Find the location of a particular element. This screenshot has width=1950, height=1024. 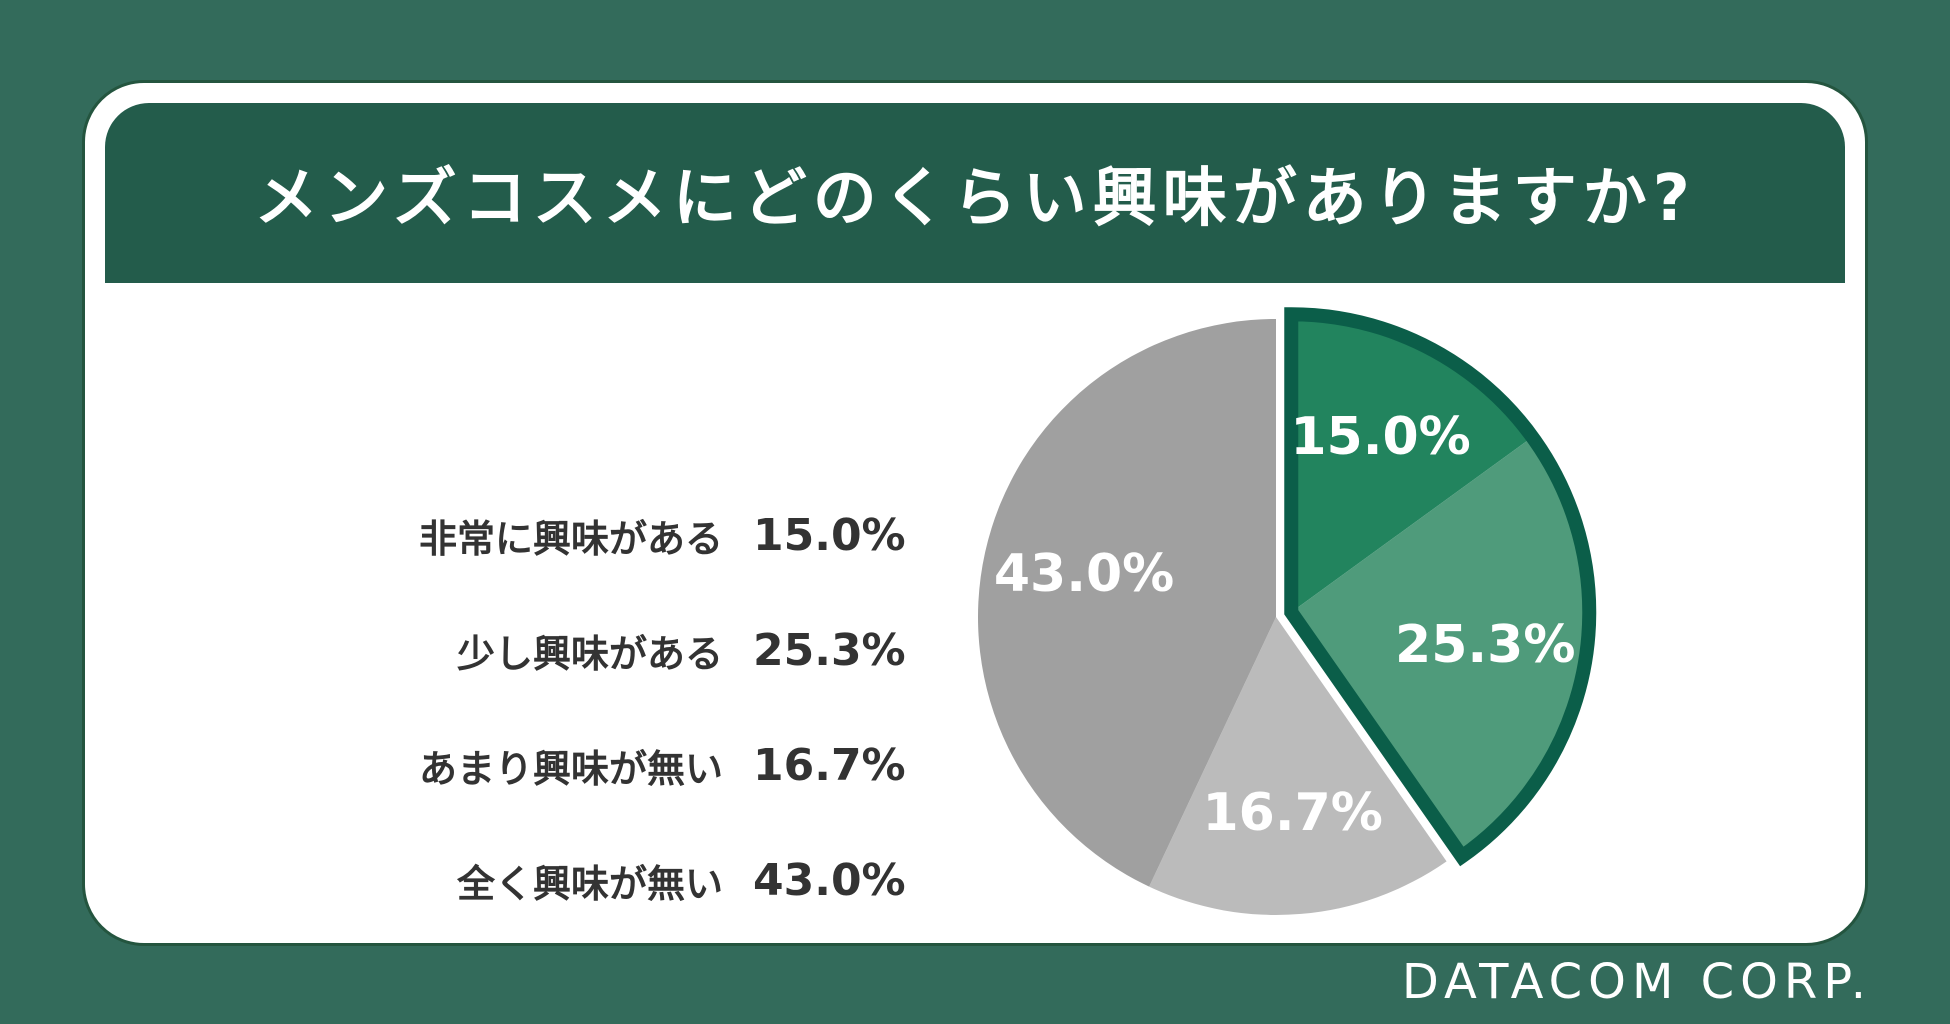

slice-value-label: 15.0% is located at coordinates (1380, 437).